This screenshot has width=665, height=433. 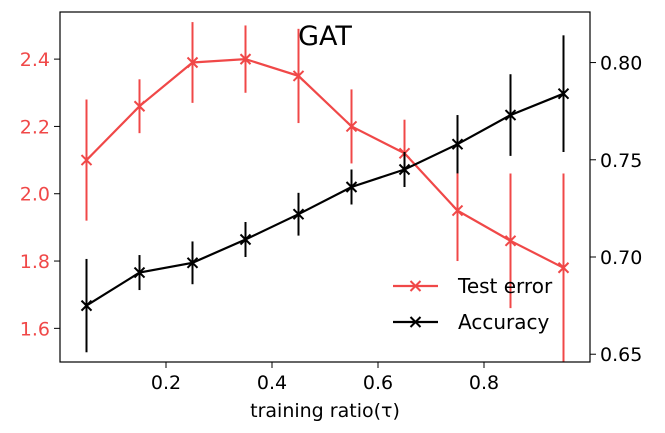 What do you see at coordinates (621, 258) in the screenshot?
I see `right-y-tick-label: 0.70` at bounding box center [621, 258].